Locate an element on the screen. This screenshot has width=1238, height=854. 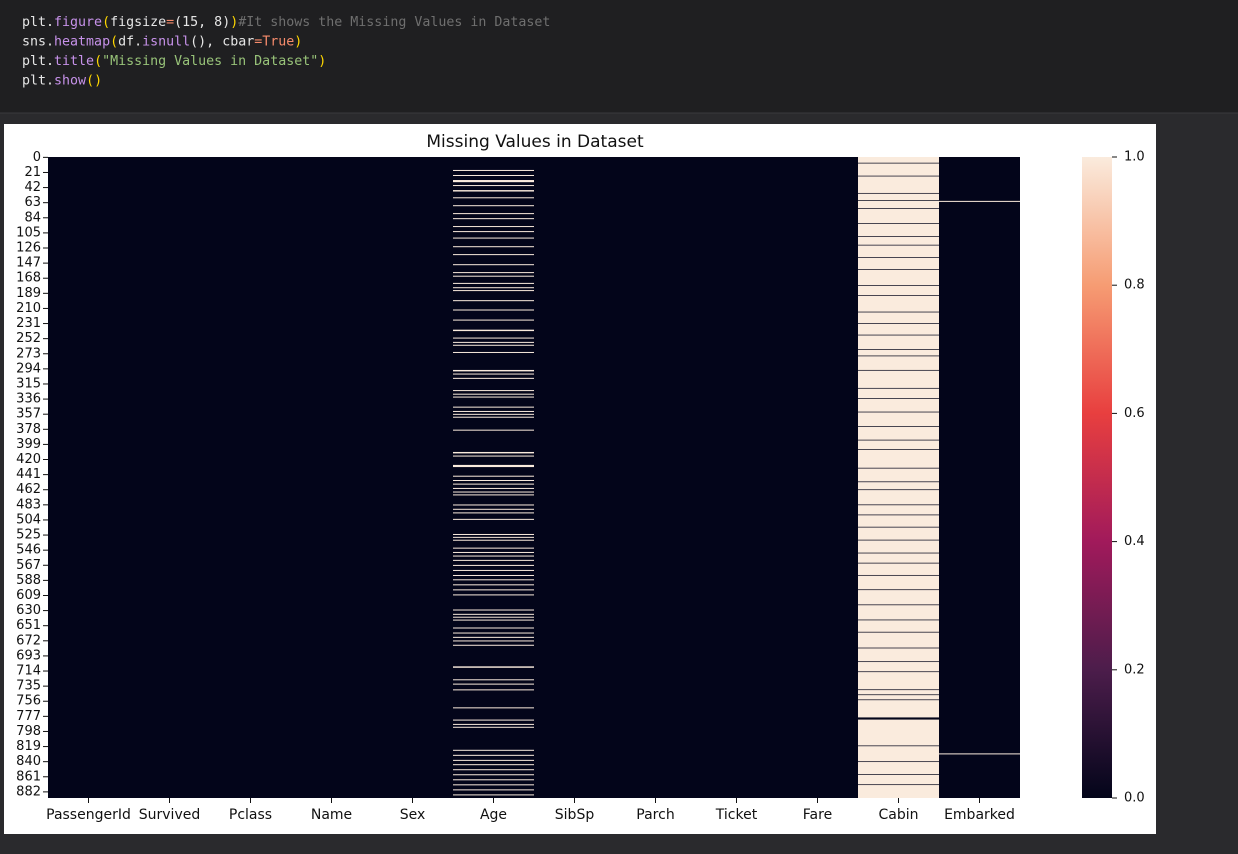
code-cell is located at coordinates (619, 56).